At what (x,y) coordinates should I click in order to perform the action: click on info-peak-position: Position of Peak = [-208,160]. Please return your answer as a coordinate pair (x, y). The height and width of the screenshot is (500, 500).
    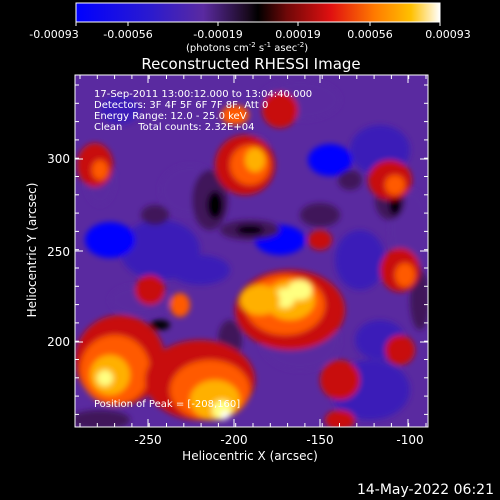
    Looking at the image, I should click on (167, 404).